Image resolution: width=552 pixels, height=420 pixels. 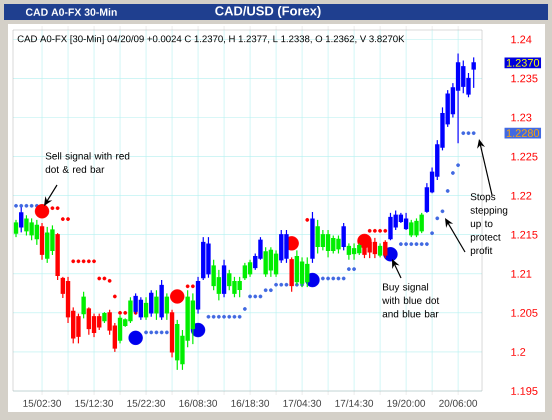 What do you see at coordinates (524, 312) in the screenshot?
I see `y-tick-label: 1.205` at bounding box center [524, 312].